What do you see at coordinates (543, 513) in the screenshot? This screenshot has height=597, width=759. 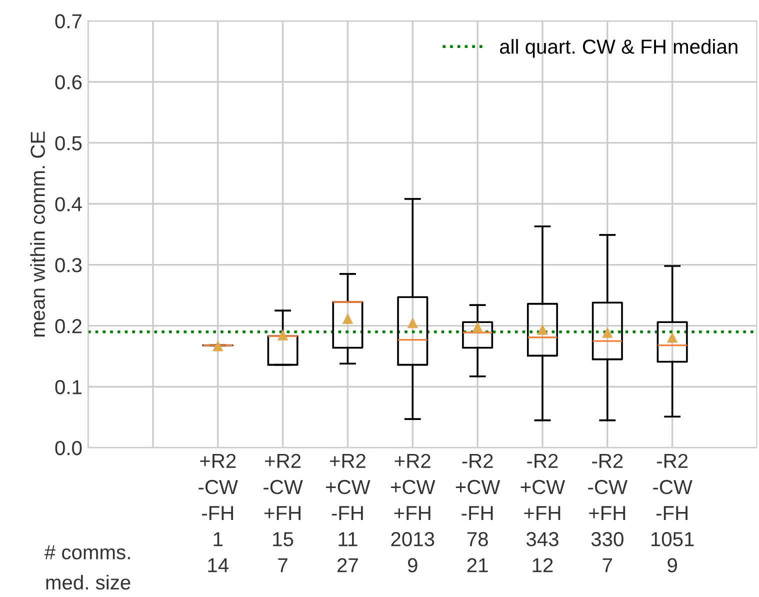 I see `x-tick-label: -R2 +CW +FH 343 12` at bounding box center [543, 513].